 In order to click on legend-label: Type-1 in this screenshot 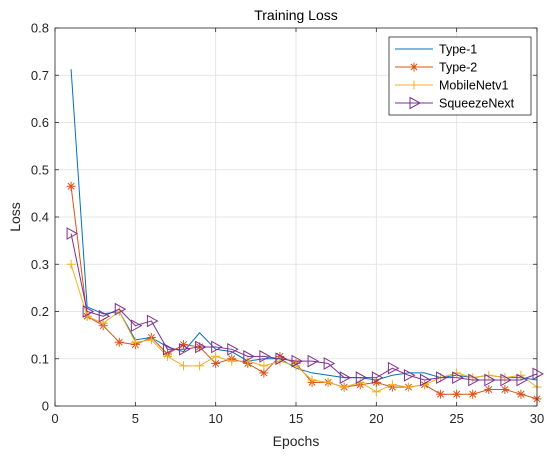, I will do `click(458, 50)`.